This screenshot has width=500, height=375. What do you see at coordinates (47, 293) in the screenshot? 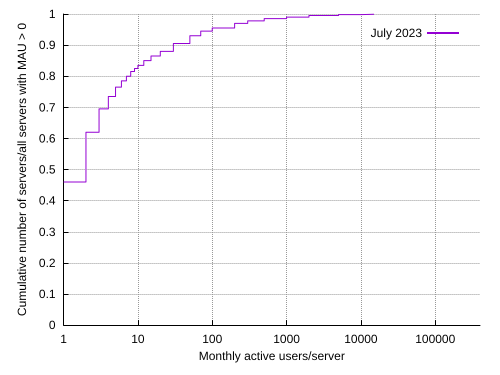
I see `y-tick-label: 0.1` at bounding box center [47, 293].